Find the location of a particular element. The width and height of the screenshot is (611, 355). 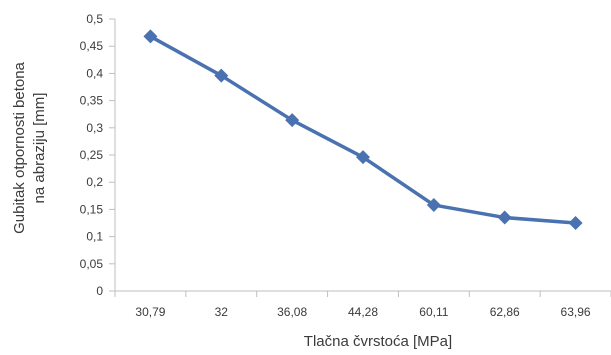

x-tick-label: 30,79 is located at coordinates (150, 312).